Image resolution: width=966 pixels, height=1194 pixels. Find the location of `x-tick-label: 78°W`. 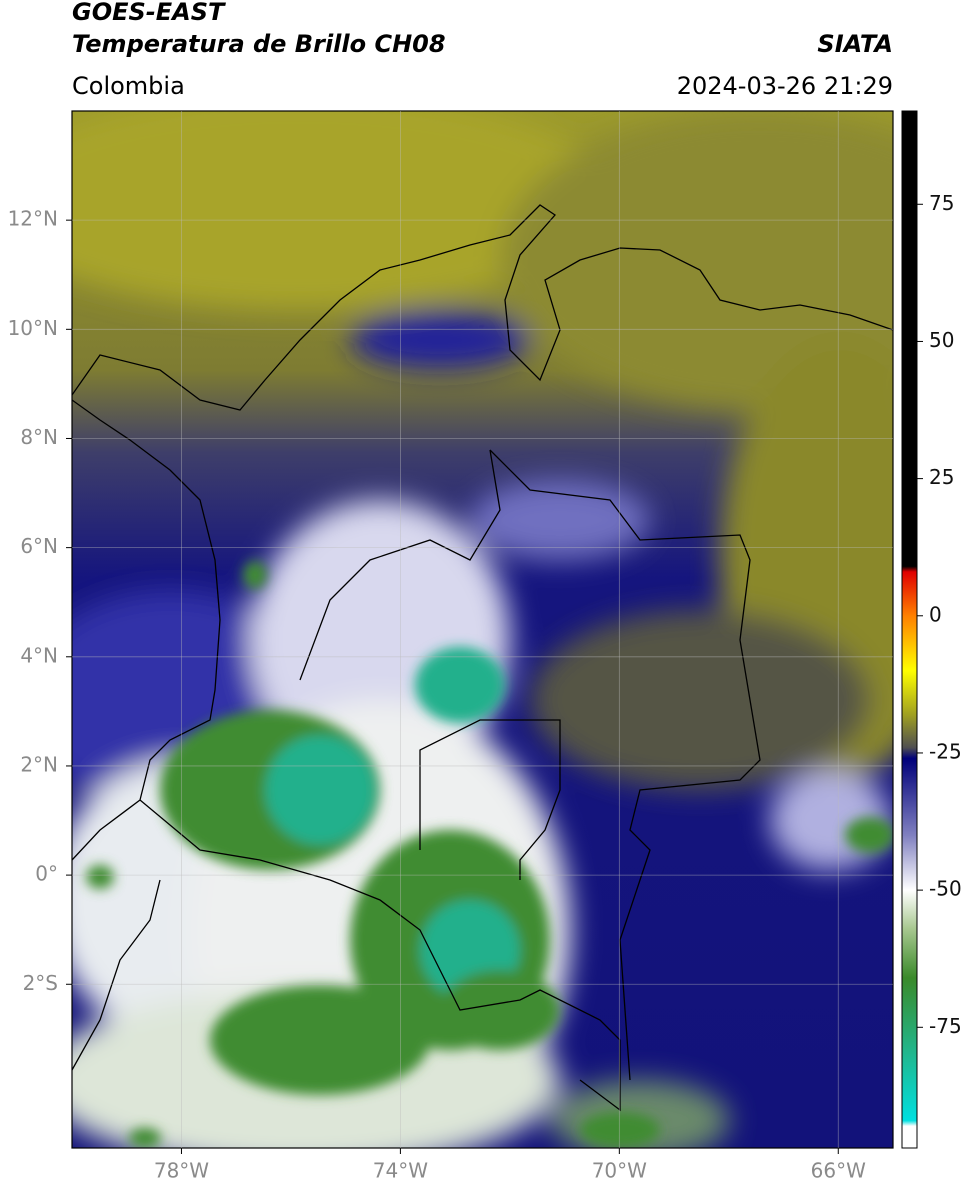

x-tick-label: 78°W is located at coordinates (181, 1171).